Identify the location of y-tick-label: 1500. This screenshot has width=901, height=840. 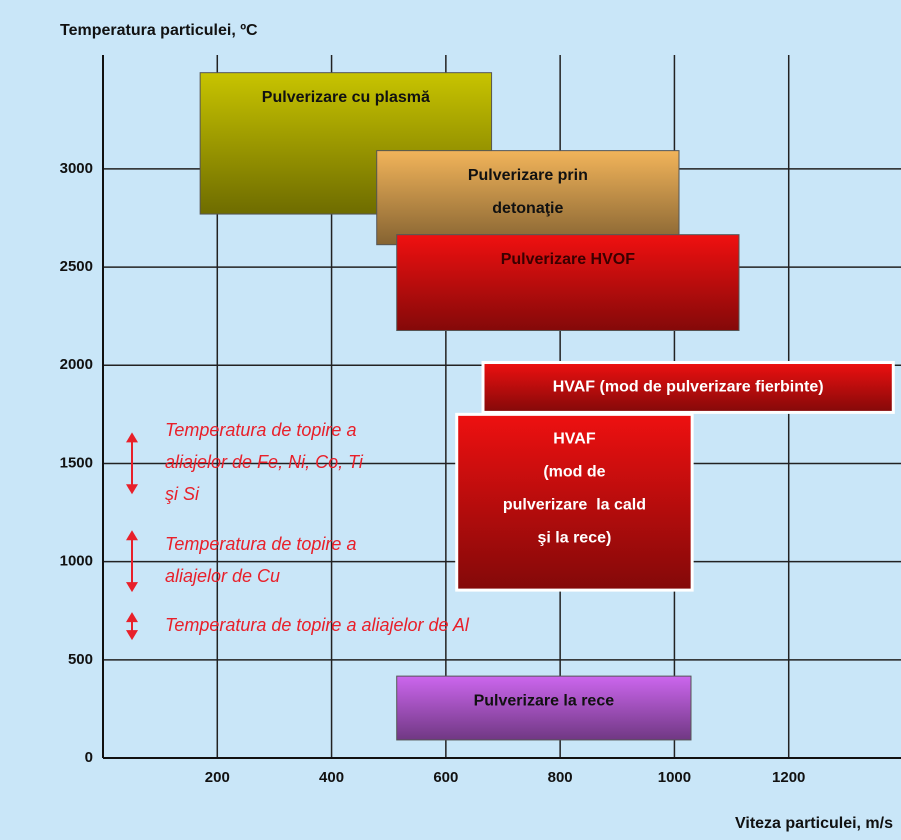
(76, 462).